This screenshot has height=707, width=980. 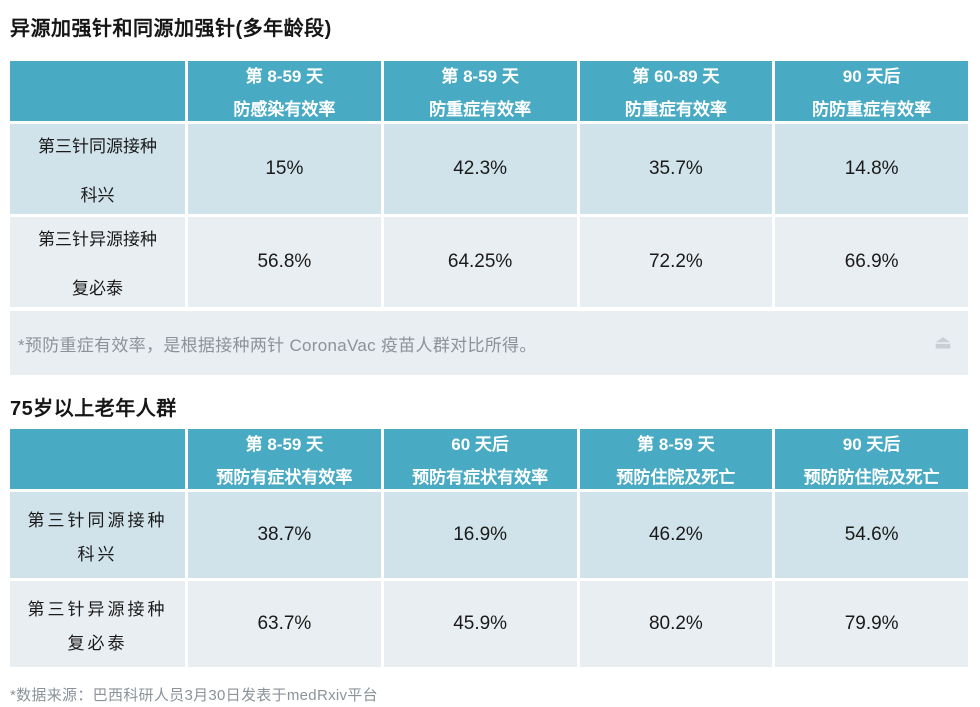 I want to click on header-line: 第 60-89 天, so click(x=676, y=76).